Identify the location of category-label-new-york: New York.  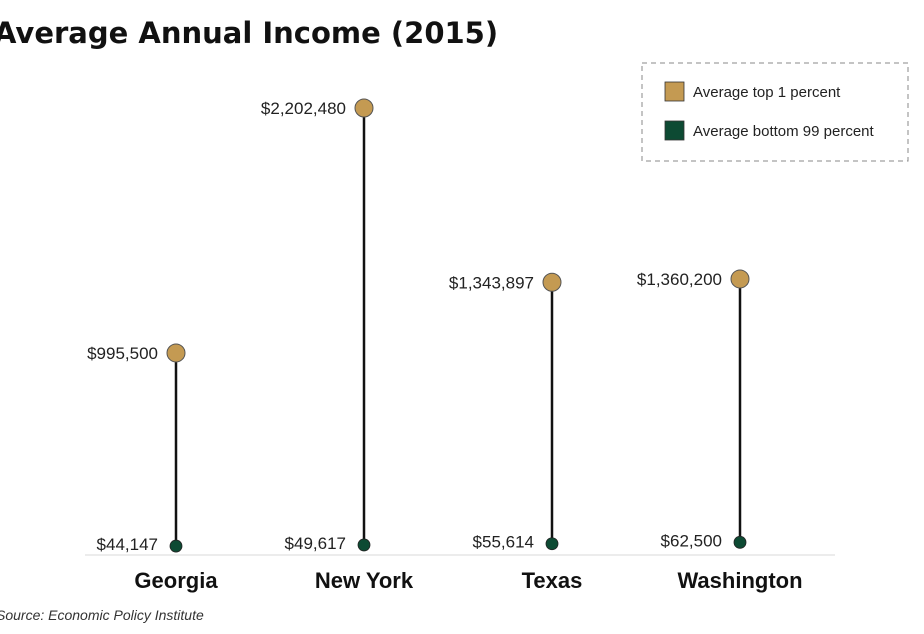
(364, 580).